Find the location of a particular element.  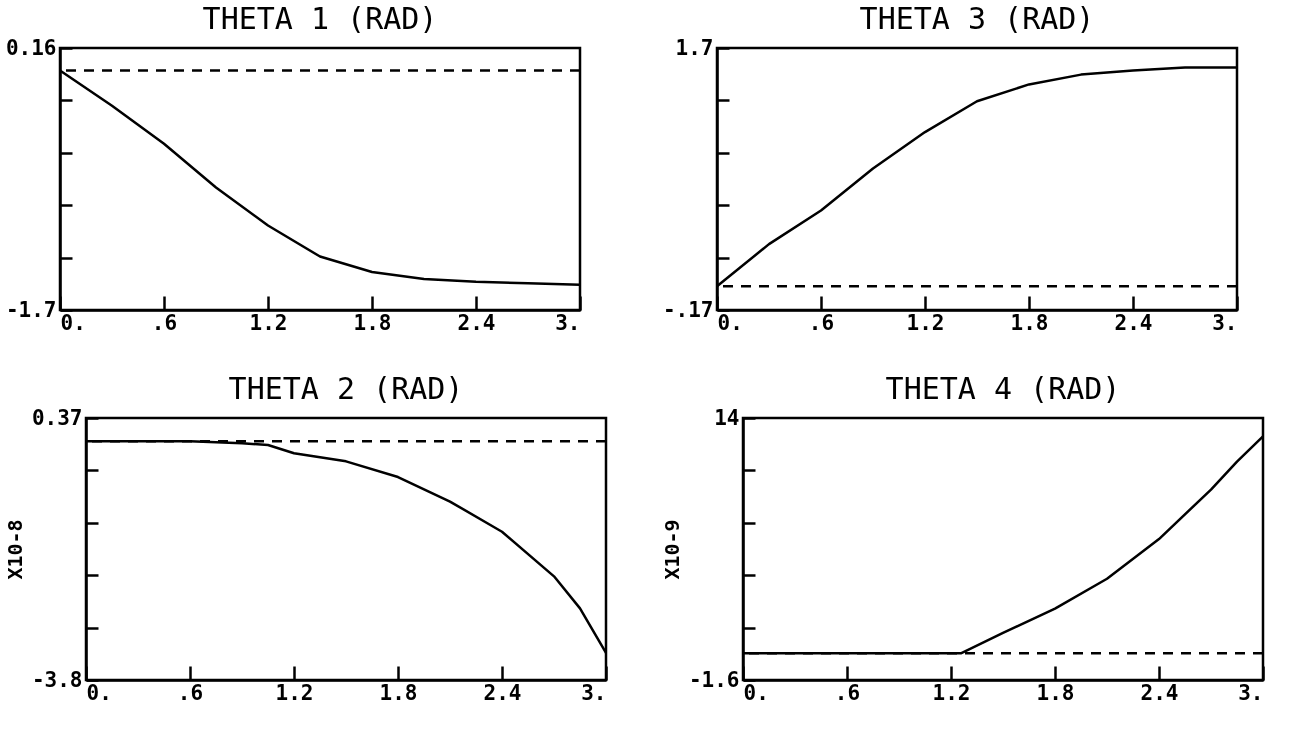

y-tick-label: -.17 is located at coordinates (688, 309).